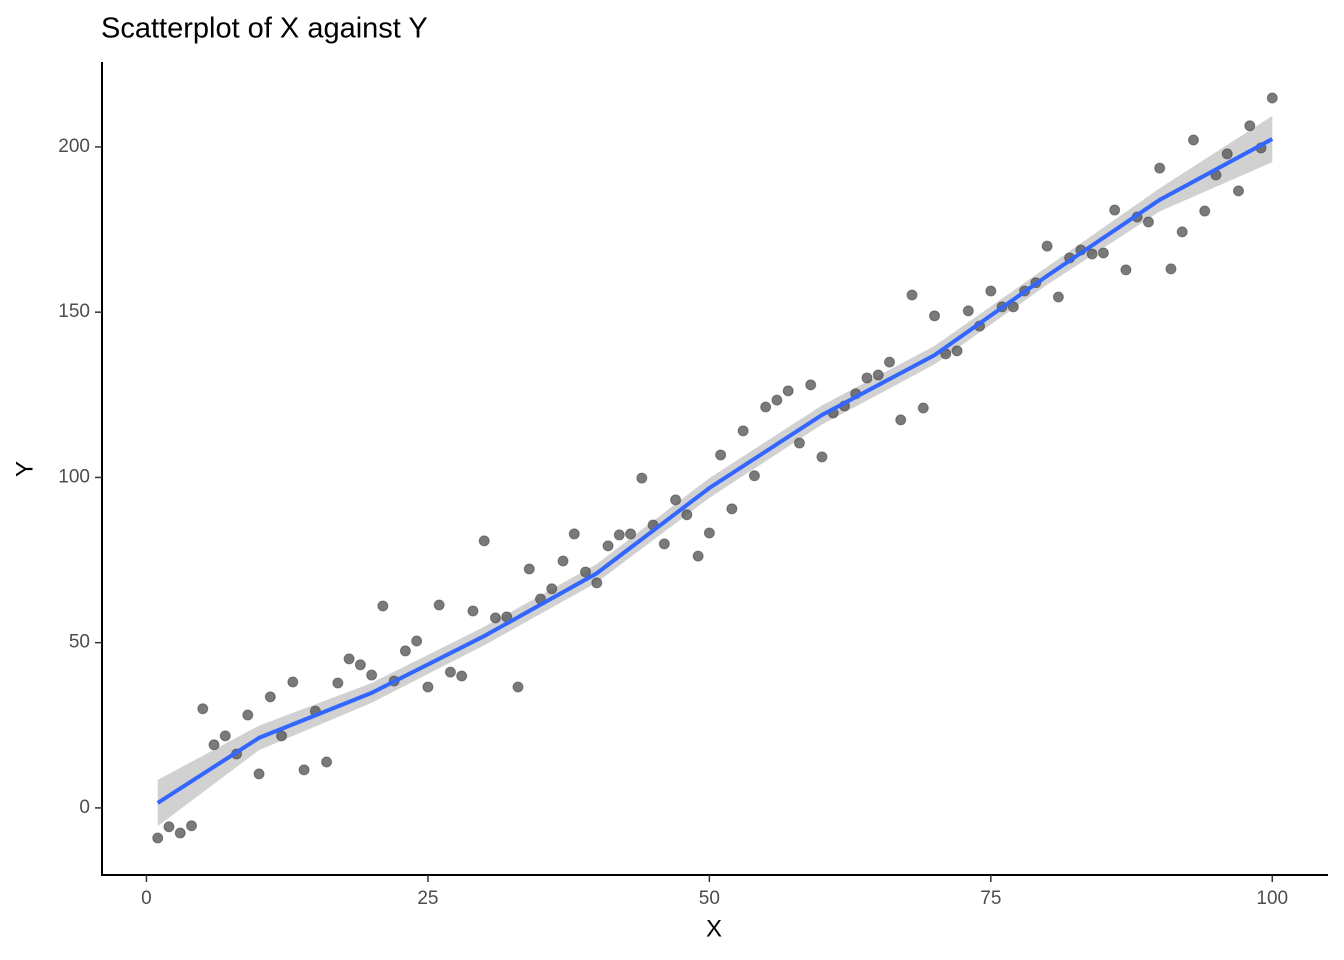  Describe the element at coordinates (714, 928) in the screenshot. I see `x-axis-title: X` at that location.